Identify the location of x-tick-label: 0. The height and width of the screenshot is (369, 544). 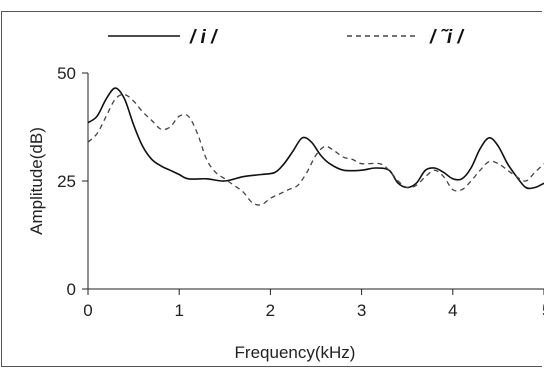
(87, 310).